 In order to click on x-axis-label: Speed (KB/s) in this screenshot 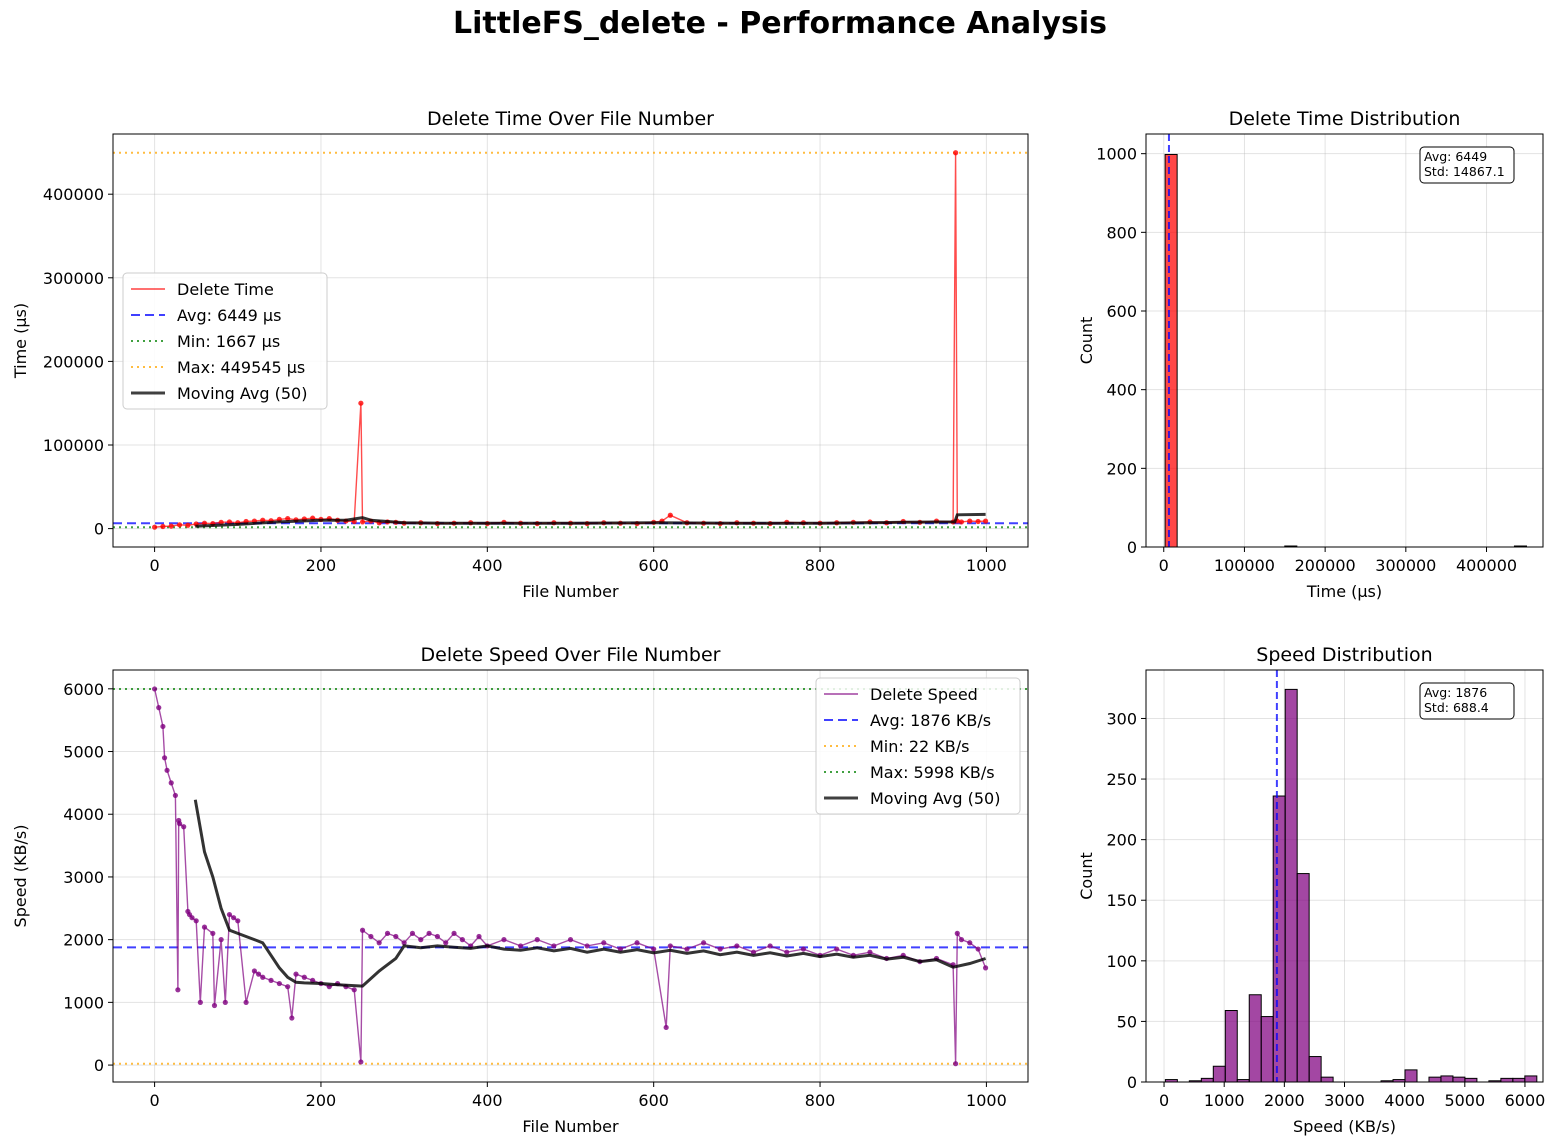, I will do `click(1344, 1126)`.